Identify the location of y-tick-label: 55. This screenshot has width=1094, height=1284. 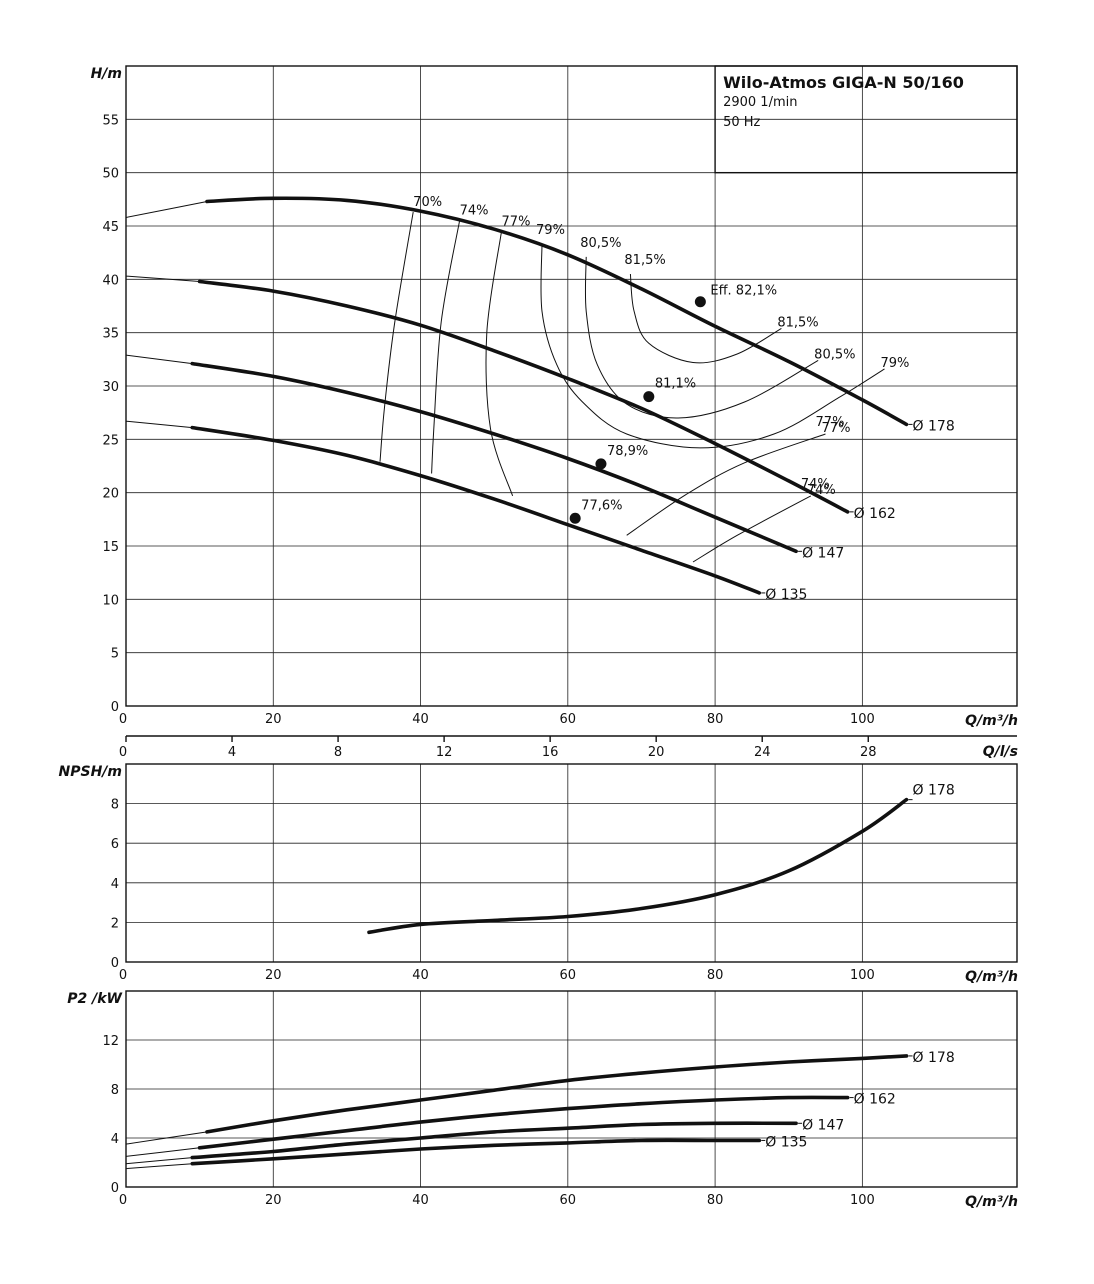
(110, 120).